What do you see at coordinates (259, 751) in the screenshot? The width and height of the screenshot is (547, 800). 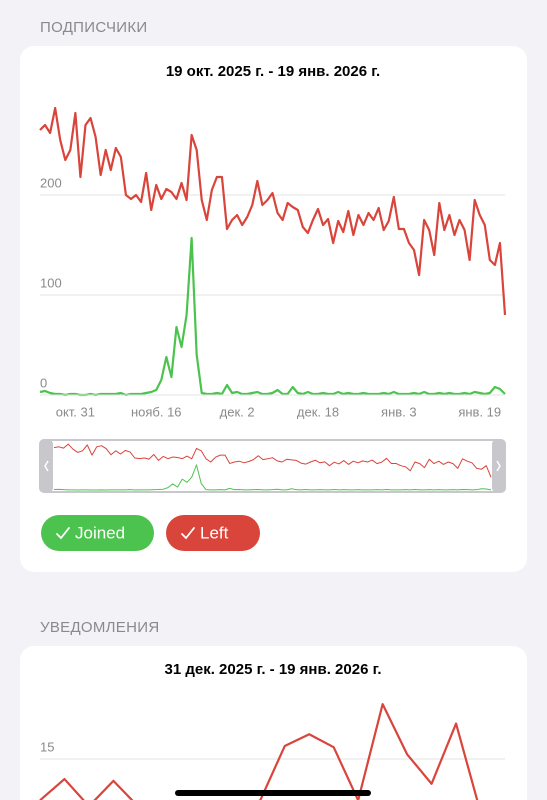 I see `line` at bounding box center [259, 751].